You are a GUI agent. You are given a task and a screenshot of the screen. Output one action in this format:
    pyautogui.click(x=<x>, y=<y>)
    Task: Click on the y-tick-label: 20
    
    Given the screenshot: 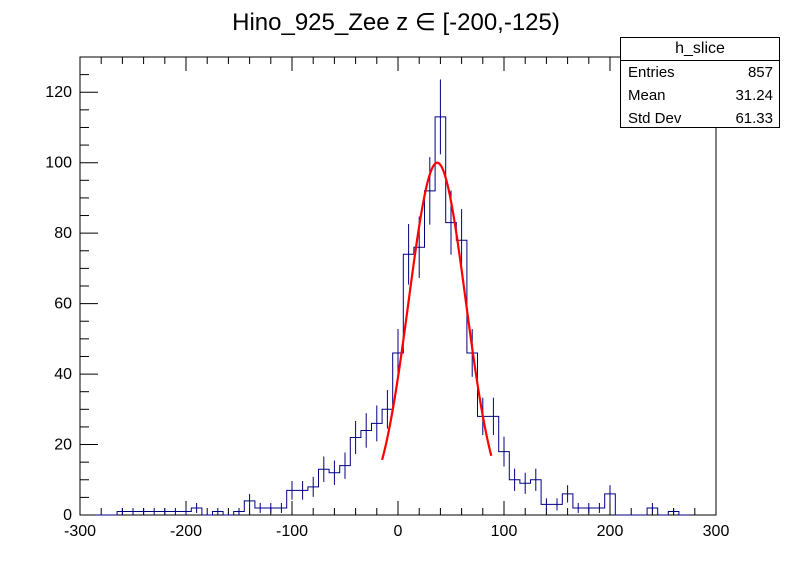 What is the action you would take?
    pyautogui.click(x=63, y=445)
    